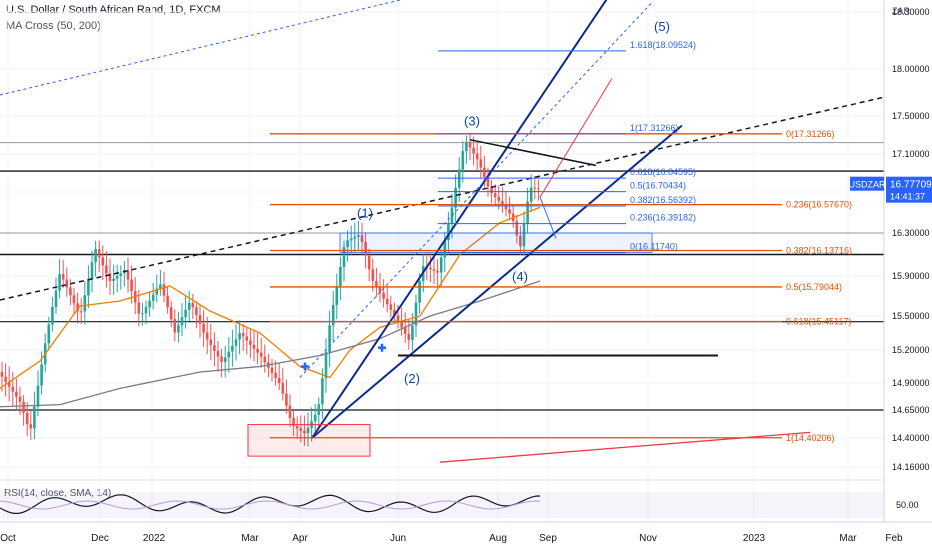 This screenshot has width=932, height=550. I want to click on last-price-badge, so click(909, 189).